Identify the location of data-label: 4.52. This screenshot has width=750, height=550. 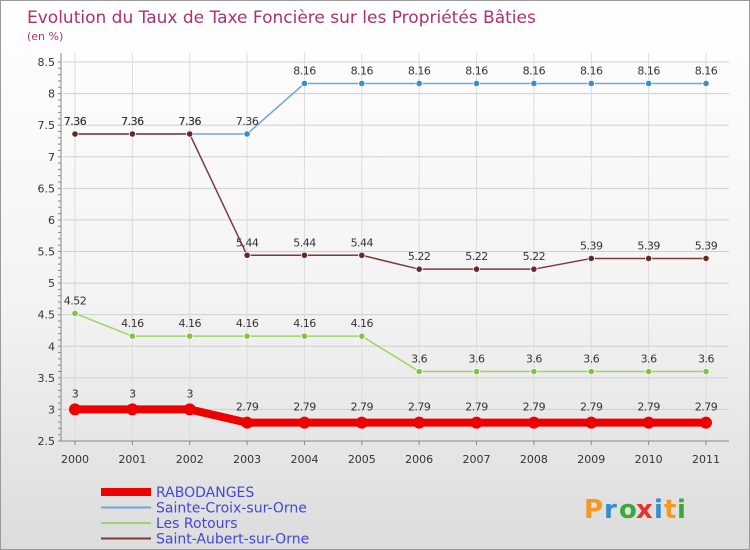
(75, 300).